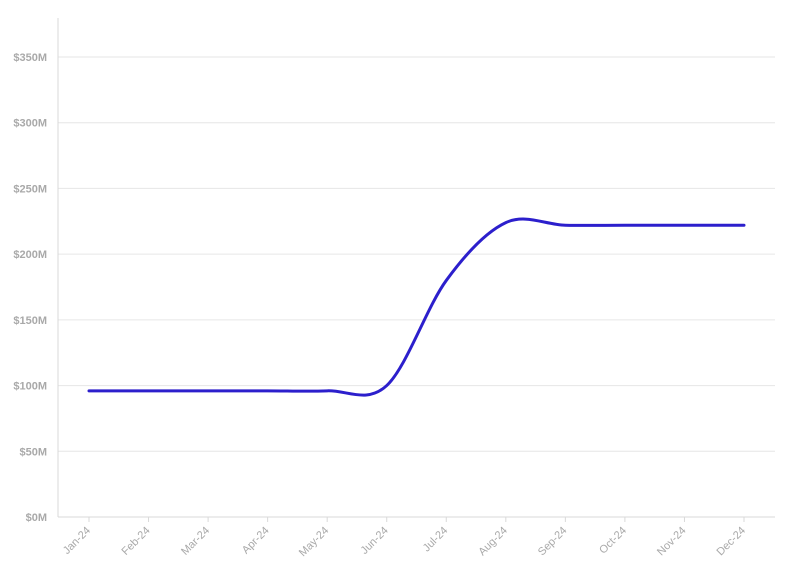 The width and height of the screenshot is (794, 575). Describe the element at coordinates (30, 255) in the screenshot. I see `y-tick-label: $200M` at that location.